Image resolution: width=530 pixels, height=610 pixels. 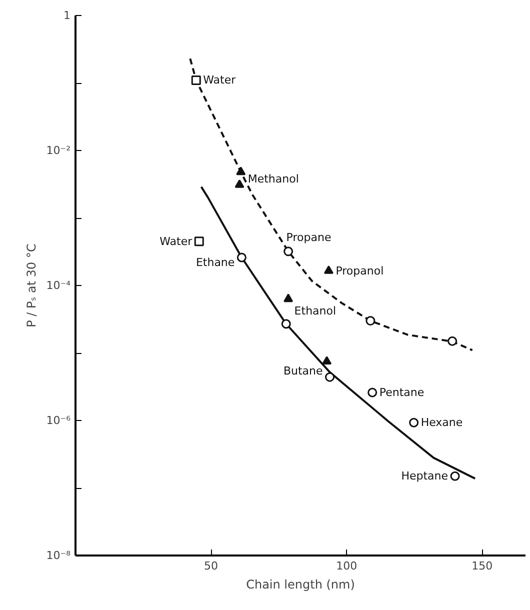 I want to click on x-tick-label: 50, so click(x=211, y=566).